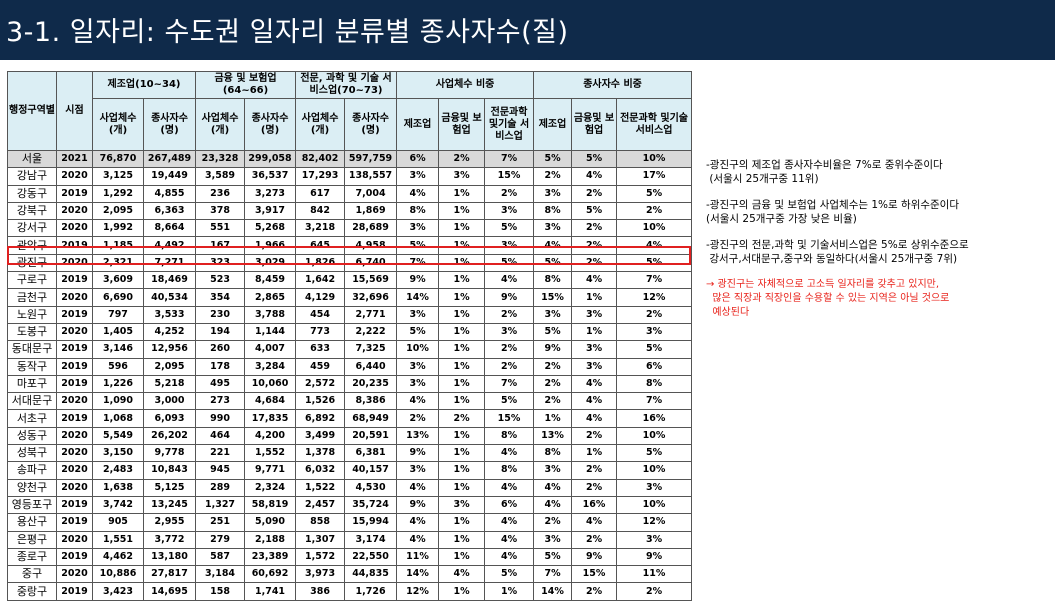  What do you see at coordinates (418, 574) in the screenshot?
I see `table-cell: 14%` at bounding box center [418, 574].